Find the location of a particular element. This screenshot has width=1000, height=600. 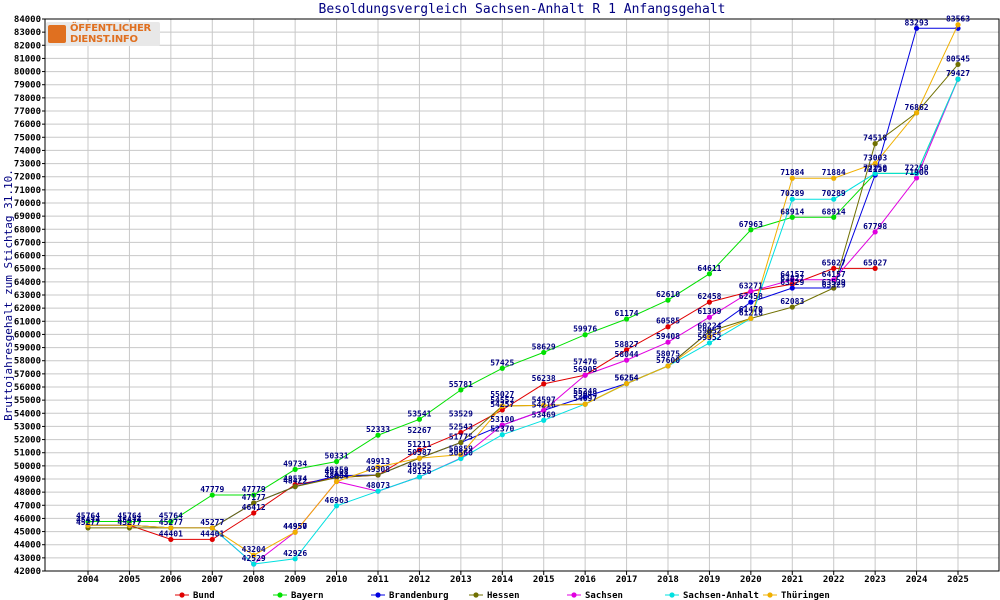

point-value-label: 61218 is located at coordinates (751, 312).